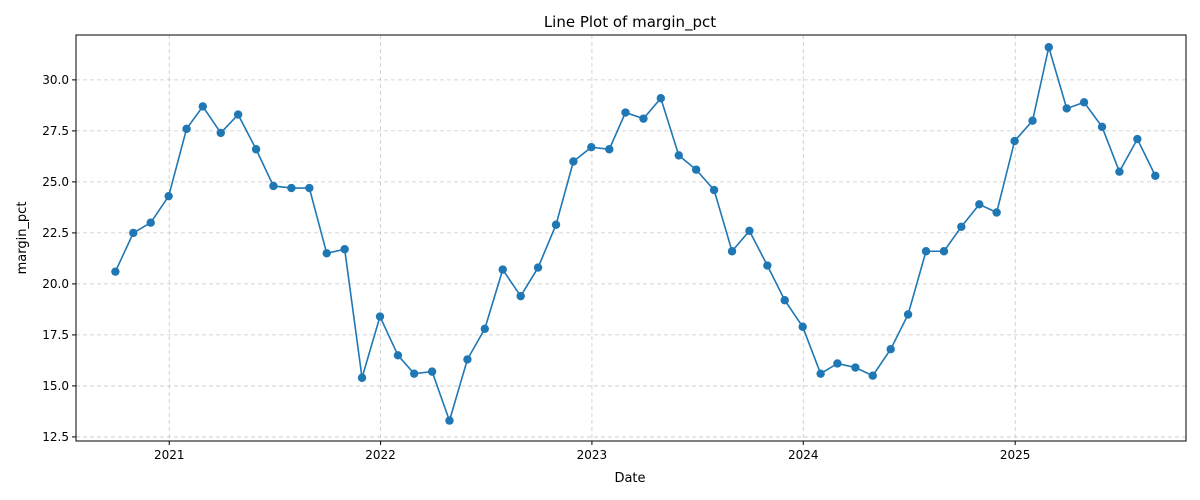  Describe the element at coordinates (55, 80) in the screenshot. I see `y-tick-label: 30.0` at that location.